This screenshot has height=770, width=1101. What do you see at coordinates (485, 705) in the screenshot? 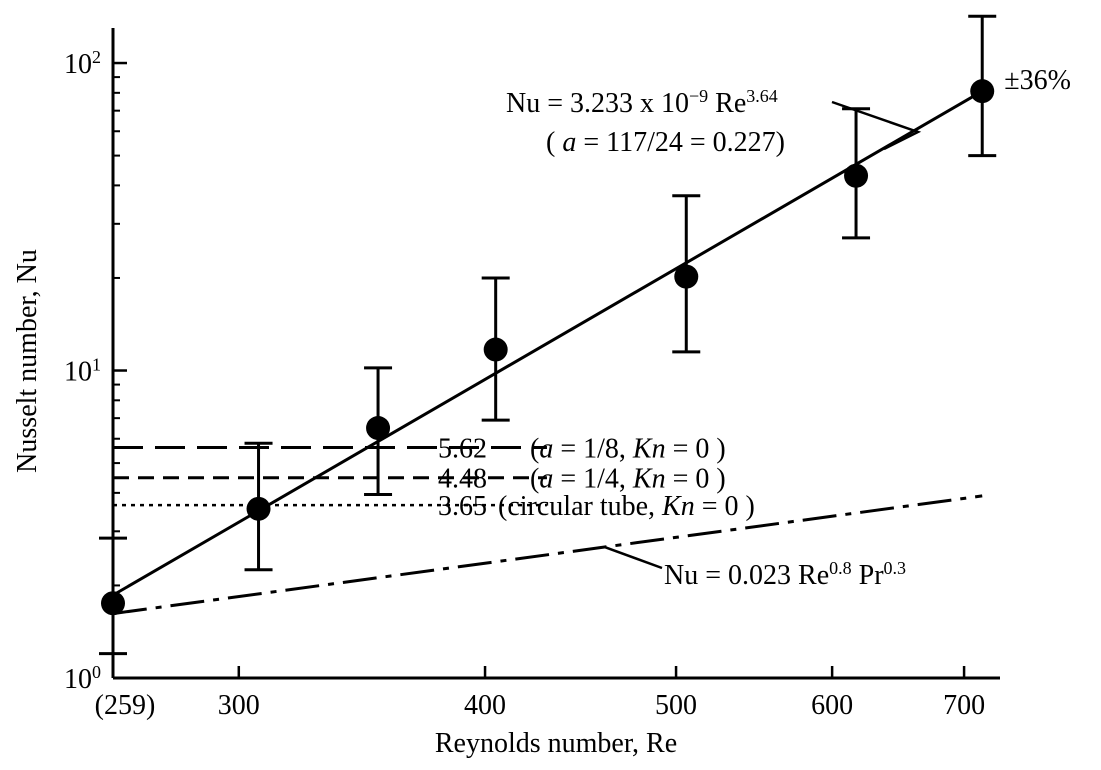
I see `x-tick-label: 400` at bounding box center [485, 705].